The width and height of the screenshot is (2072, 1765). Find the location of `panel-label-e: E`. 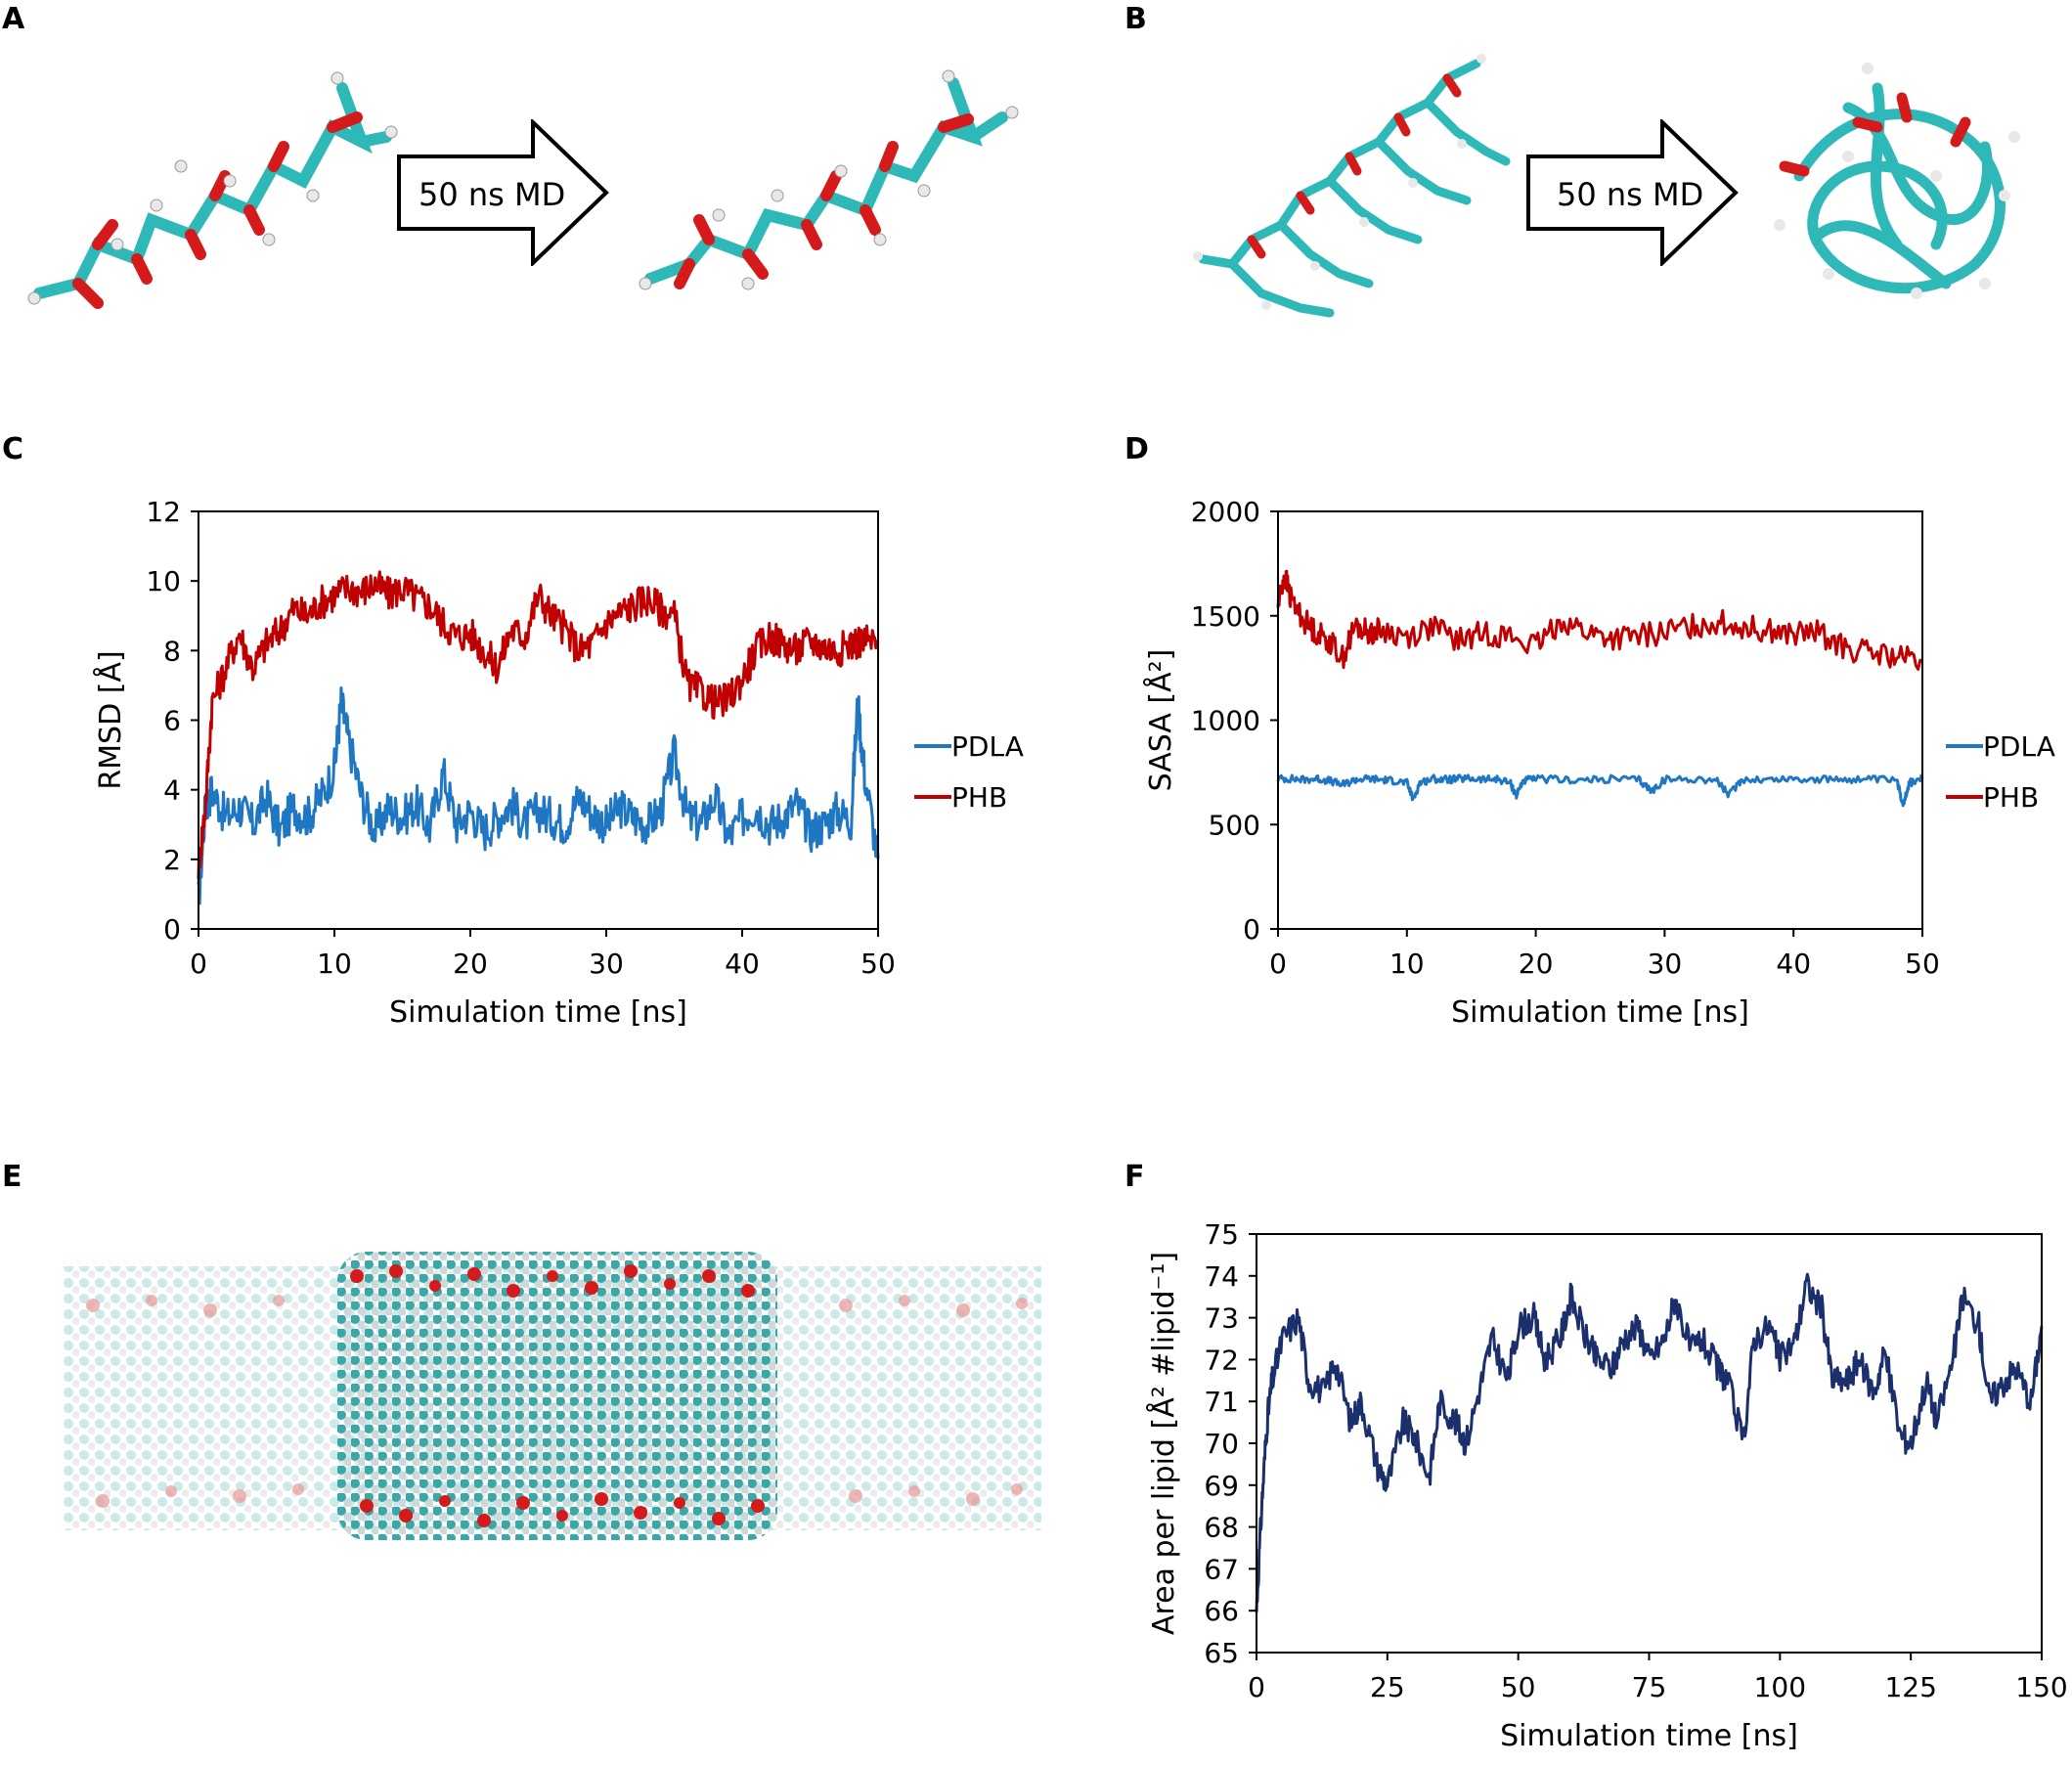

panel-label-e: E is located at coordinates (12, 1177).